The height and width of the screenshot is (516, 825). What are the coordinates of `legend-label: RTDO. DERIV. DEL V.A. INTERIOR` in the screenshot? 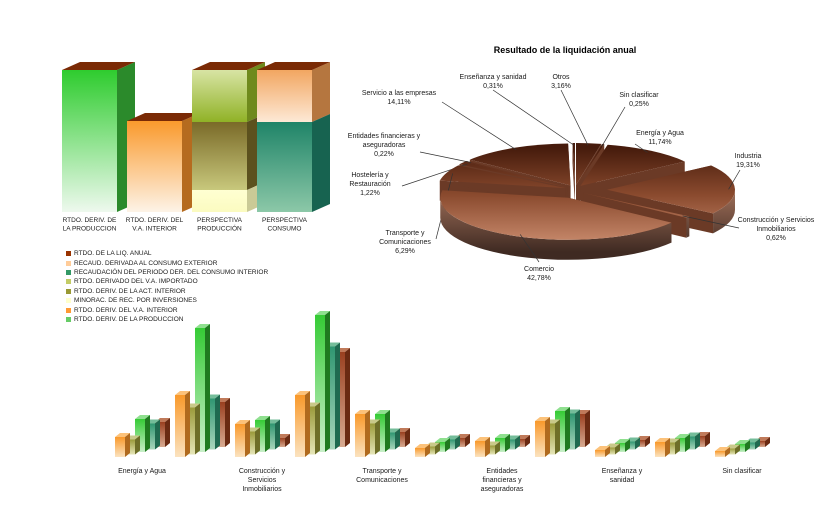 It's located at (126, 310).